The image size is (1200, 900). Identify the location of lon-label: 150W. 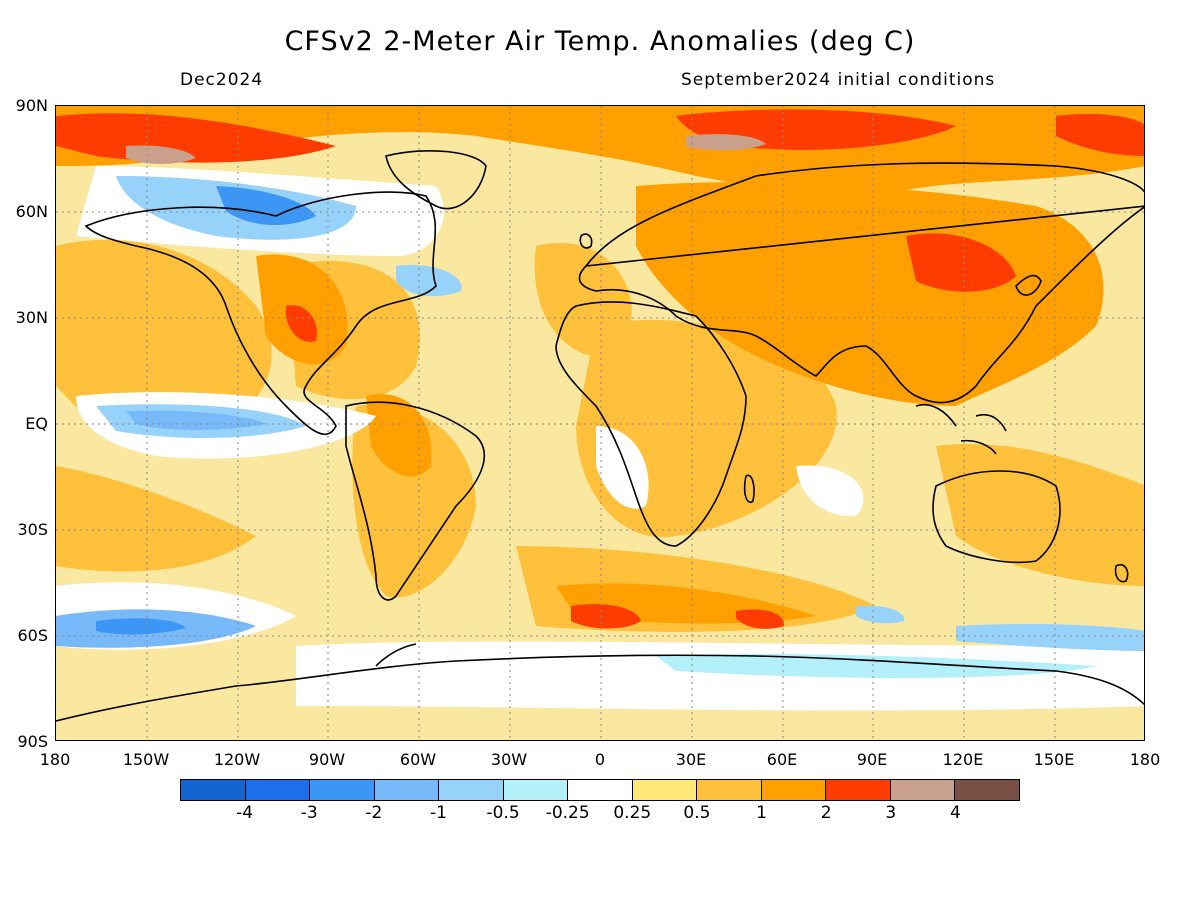
(146, 759).